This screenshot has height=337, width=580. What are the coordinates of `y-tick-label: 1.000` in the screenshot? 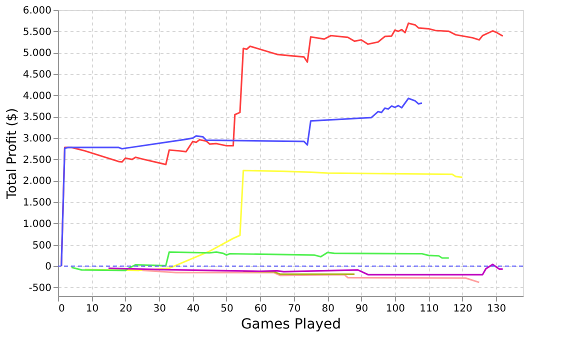 It's located at (37, 224).